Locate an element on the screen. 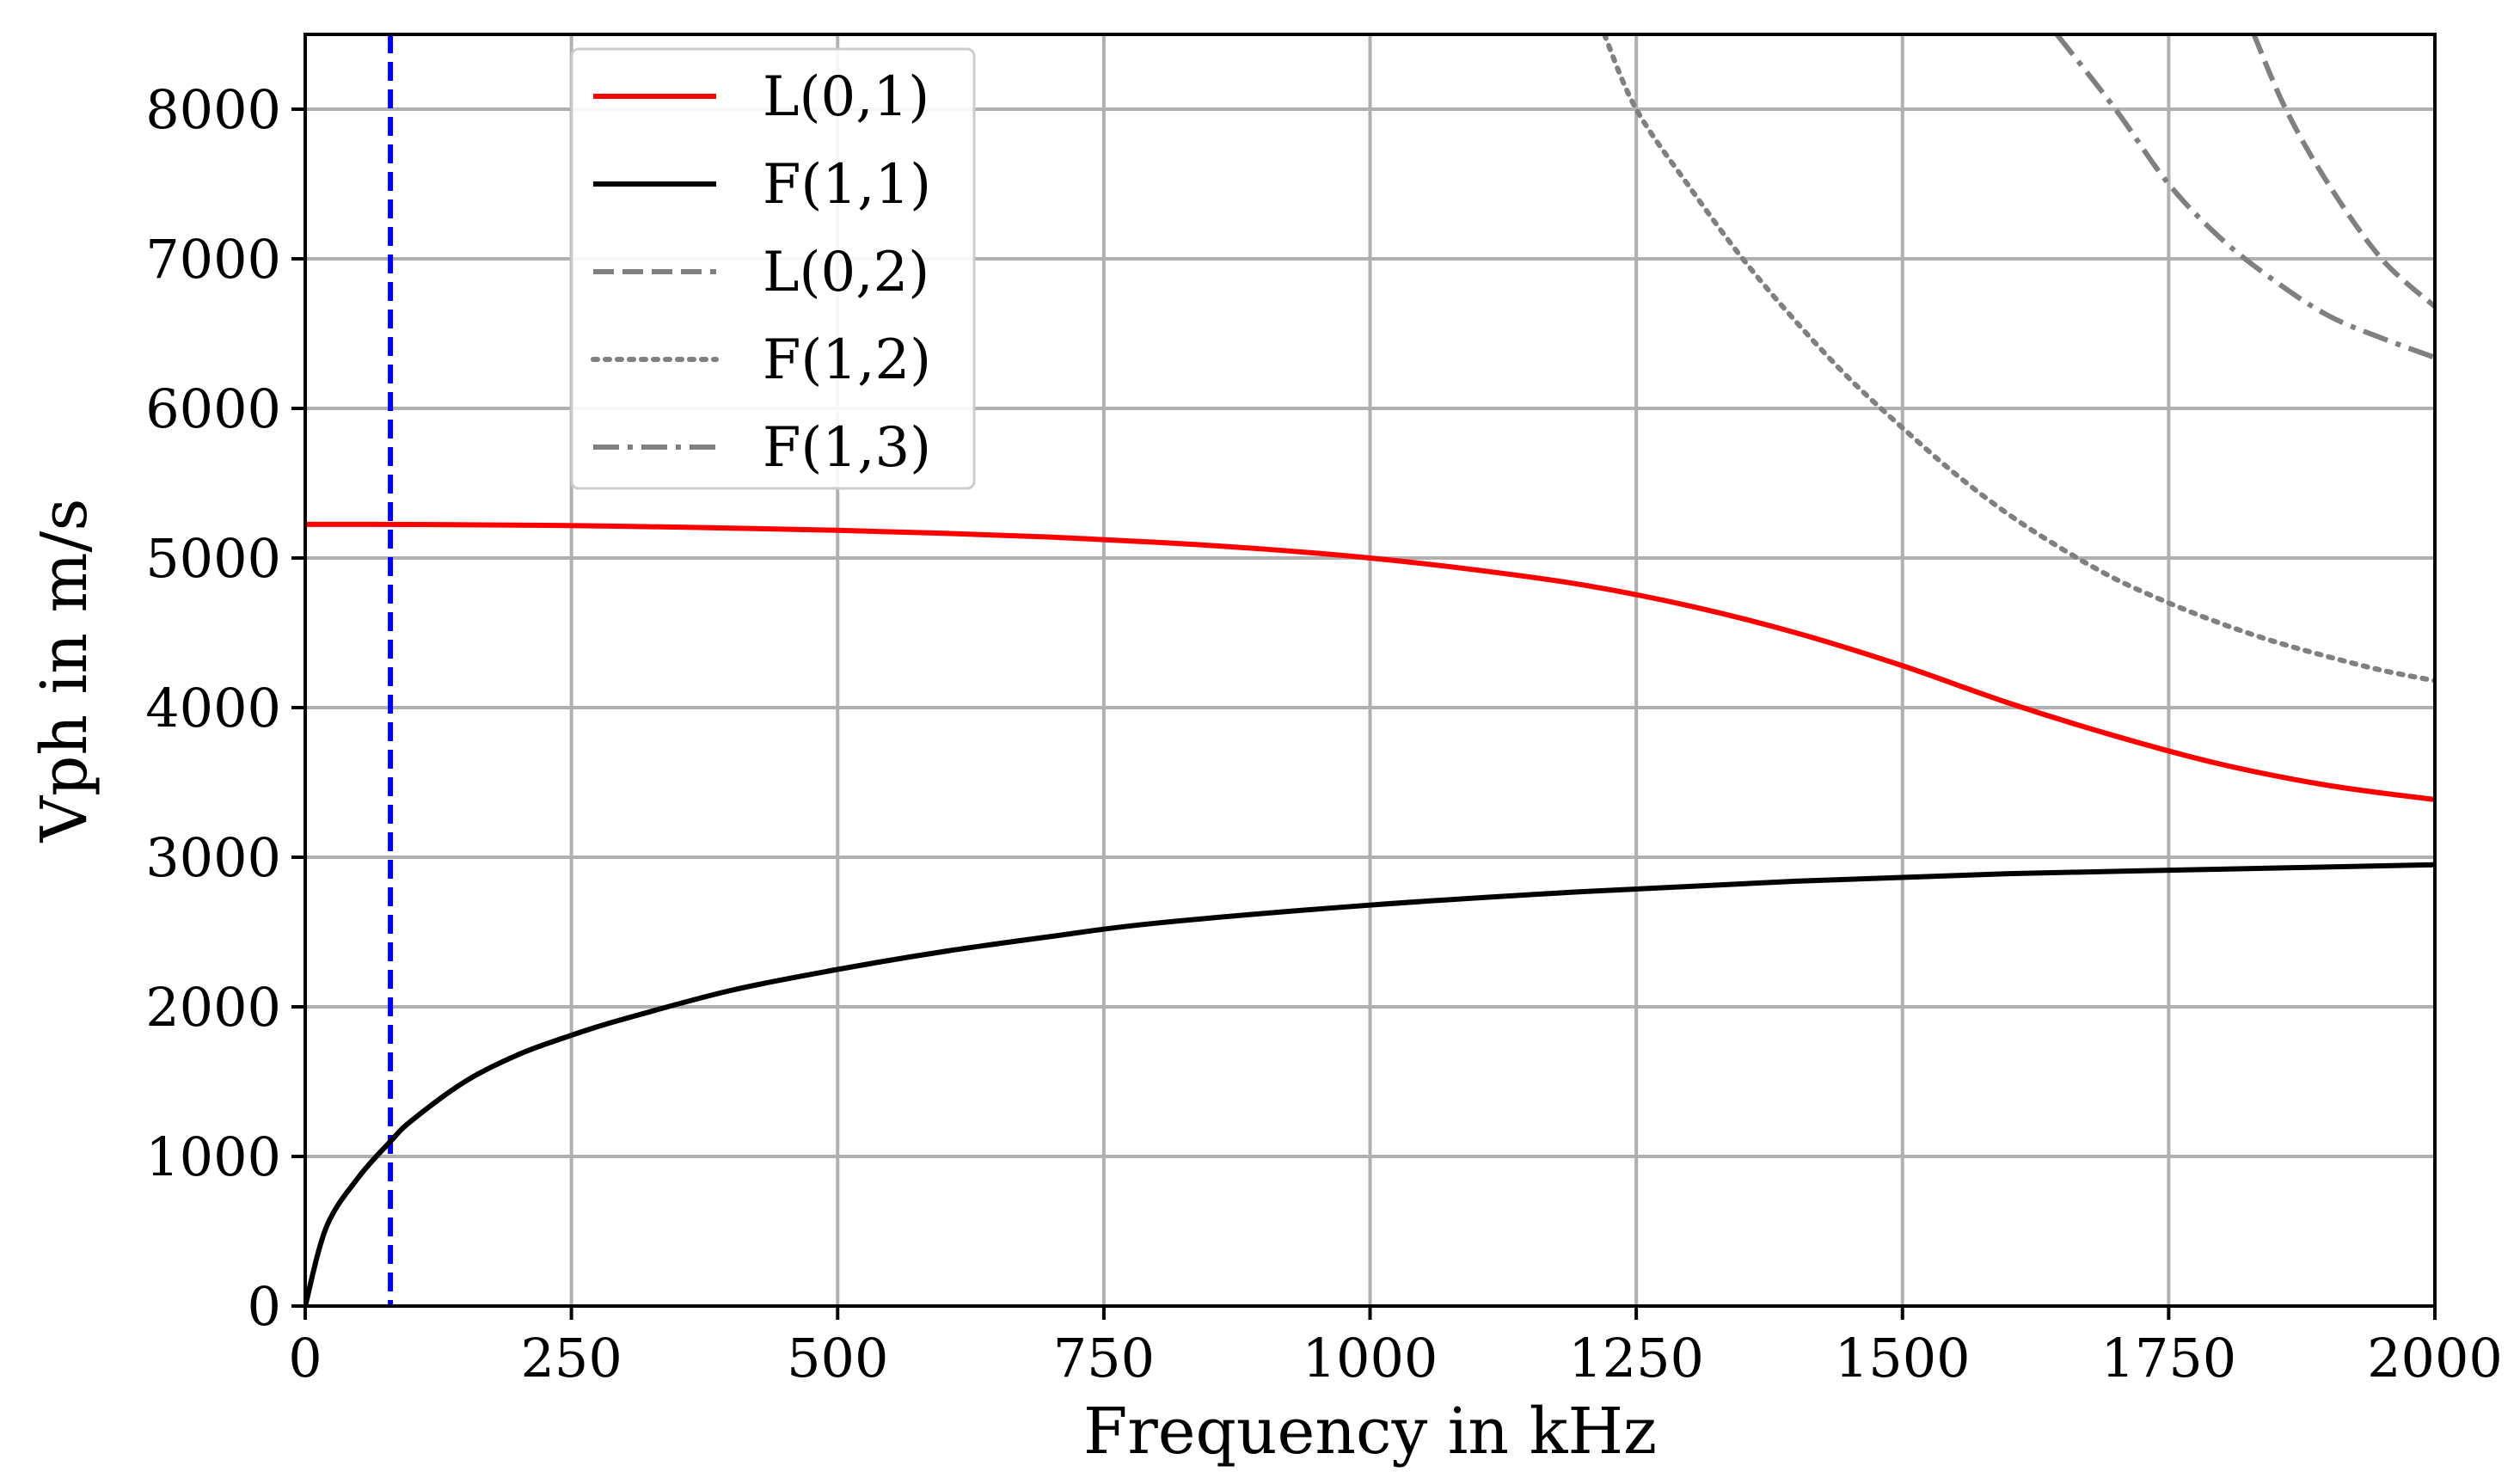  y-axis-label: Vph in m/s is located at coordinates (65, 671).